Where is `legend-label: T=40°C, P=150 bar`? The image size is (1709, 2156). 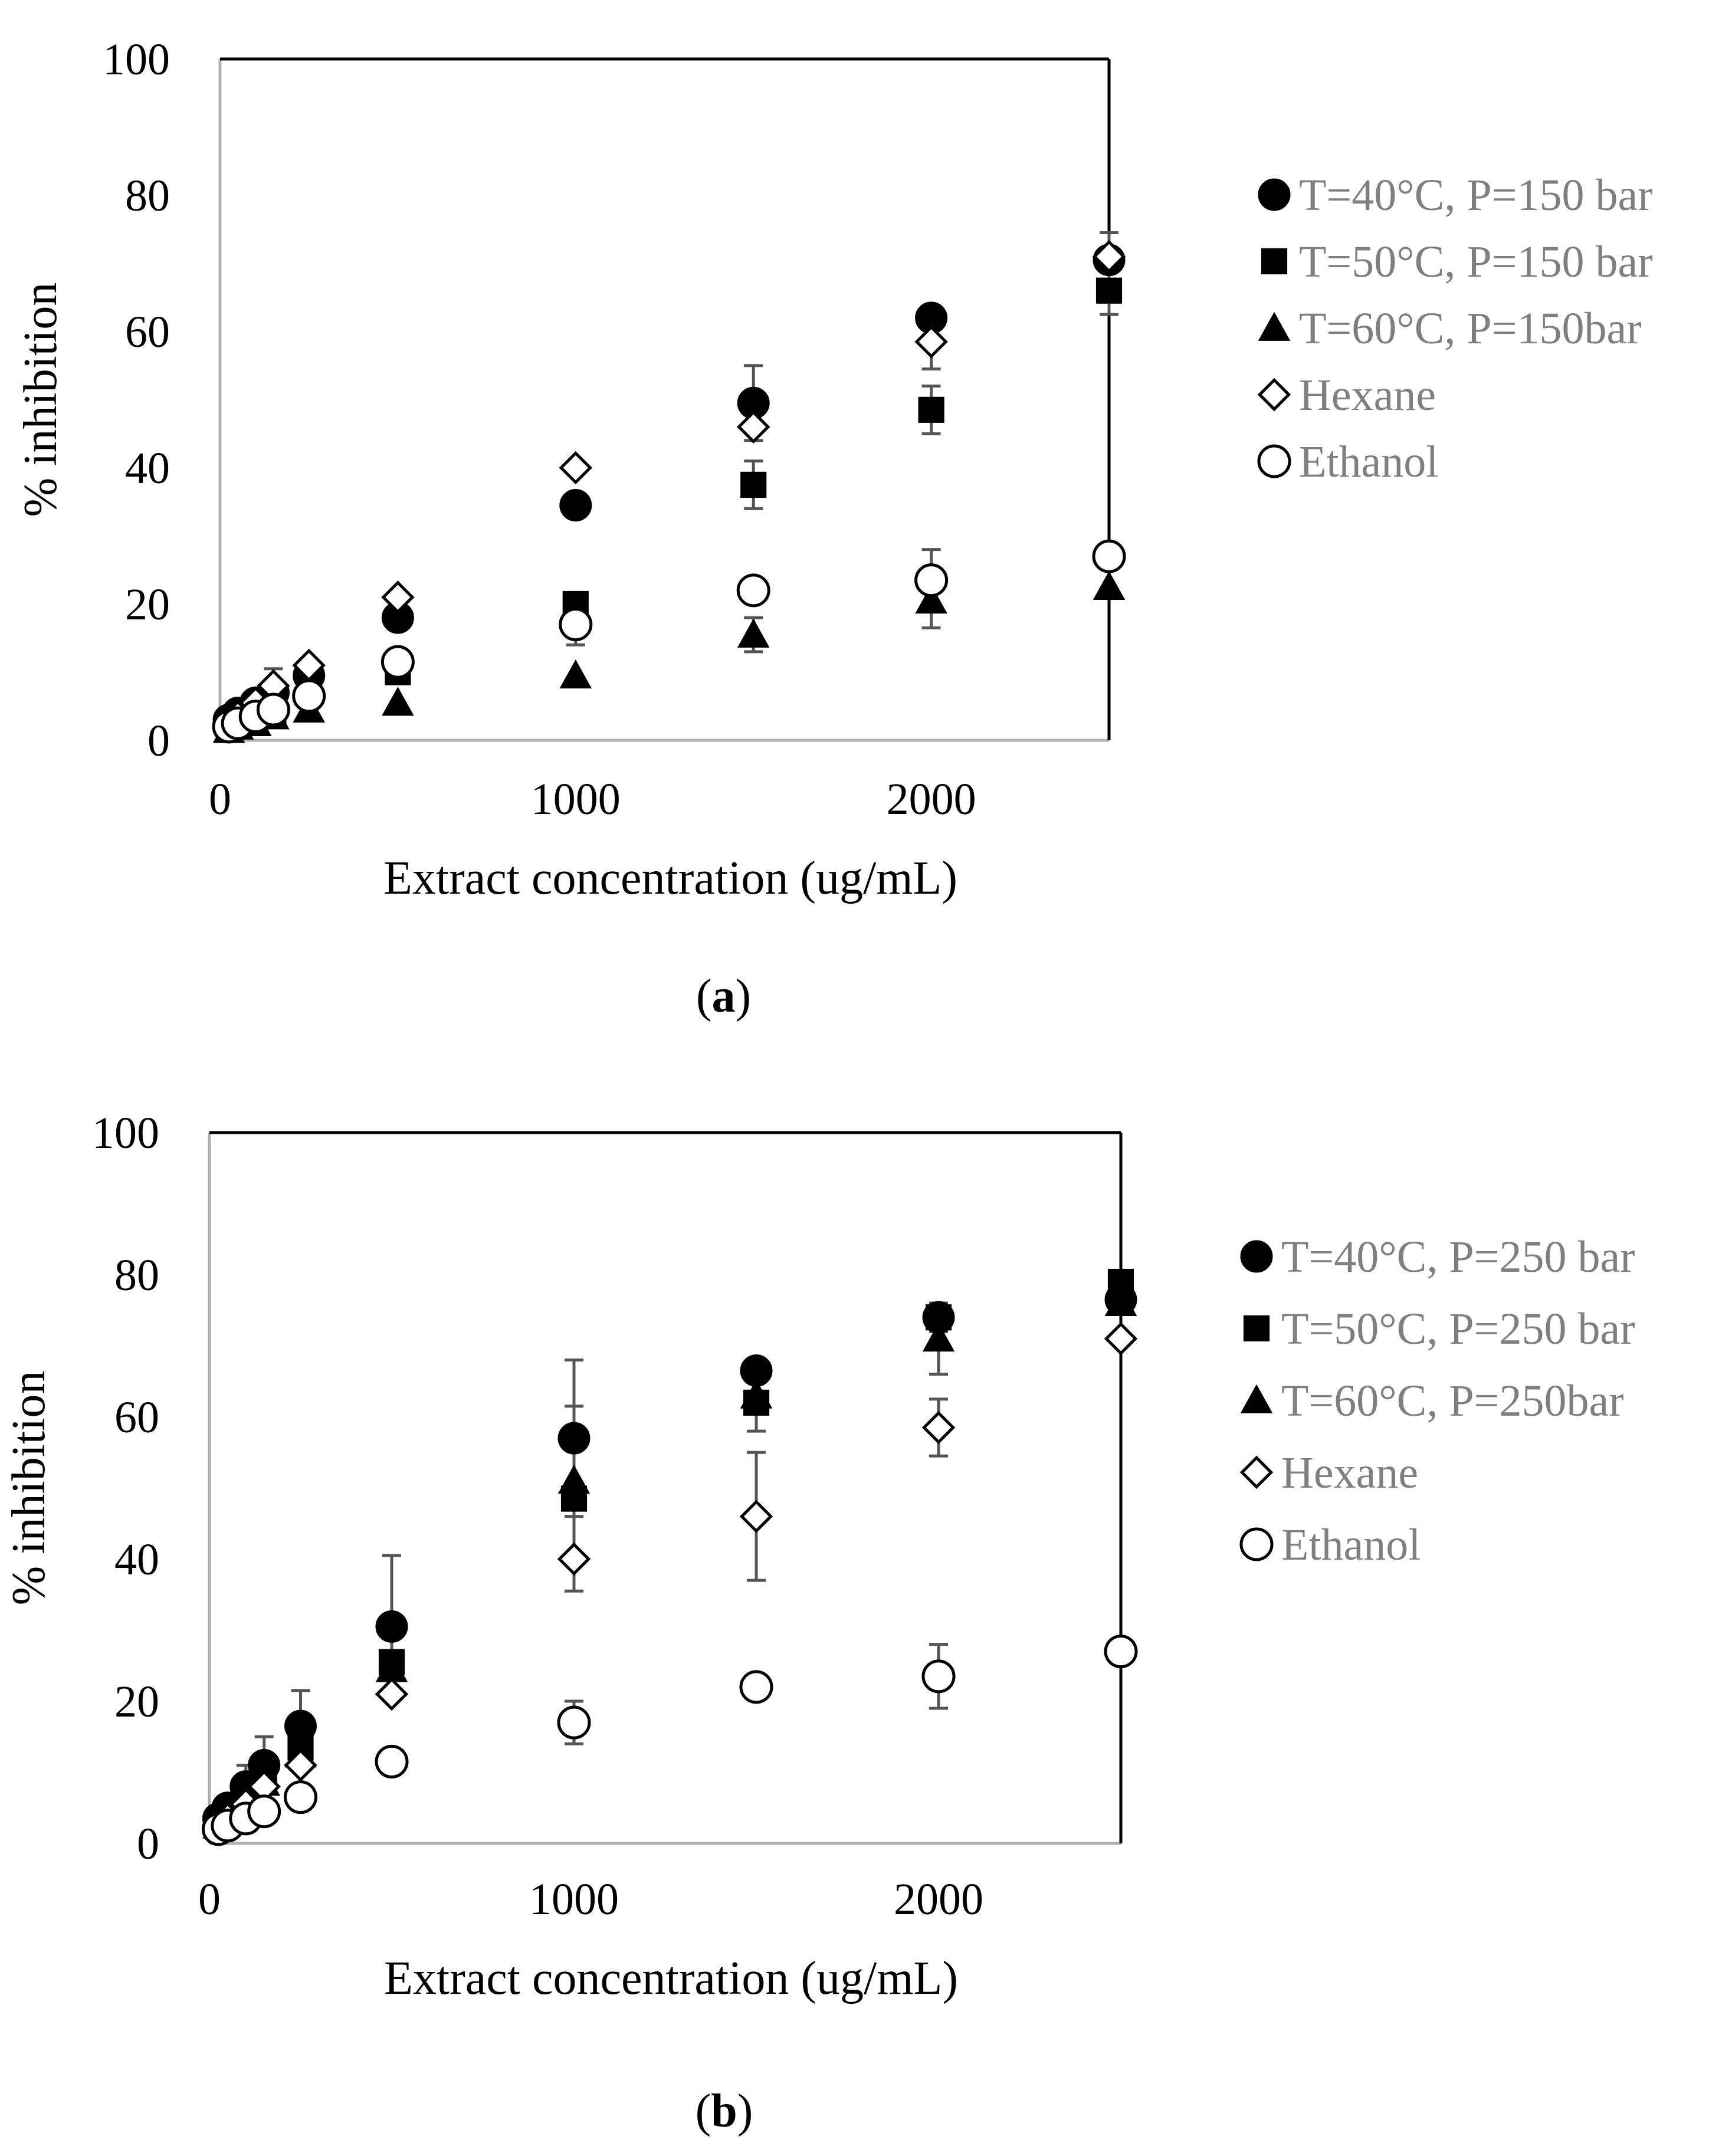 legend-label: T=40°C, P=150 bar is located at coordinates (1476, 195).